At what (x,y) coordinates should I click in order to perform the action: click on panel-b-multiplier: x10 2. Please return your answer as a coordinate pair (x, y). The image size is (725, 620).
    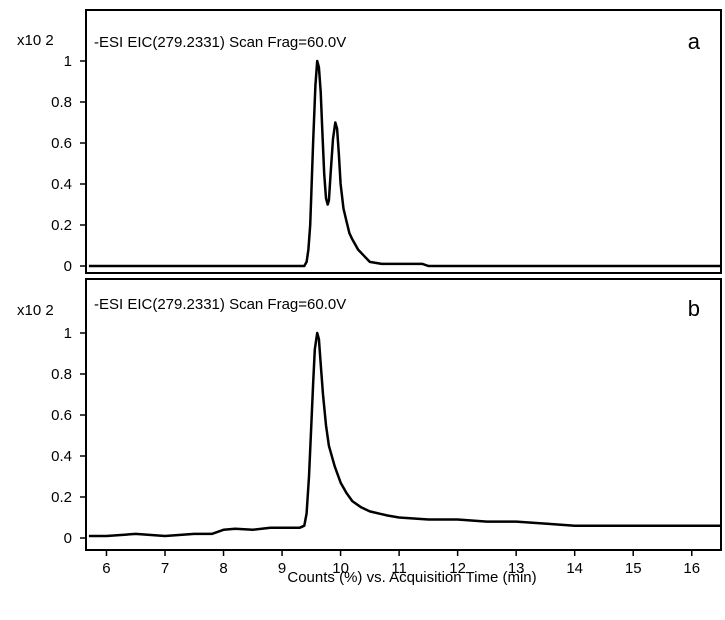
    Looking at the image, I should click on (35, 310).